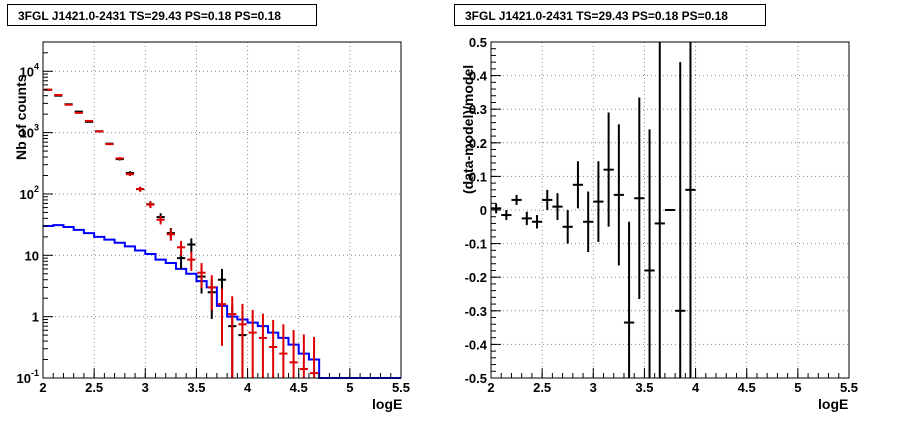 The height and width of the screenshot is (421, 898). What do you see at coordinates (478, 176) in the screenshot?
I see `y-tick-label: 0.1` at bounding box center [478, 176].